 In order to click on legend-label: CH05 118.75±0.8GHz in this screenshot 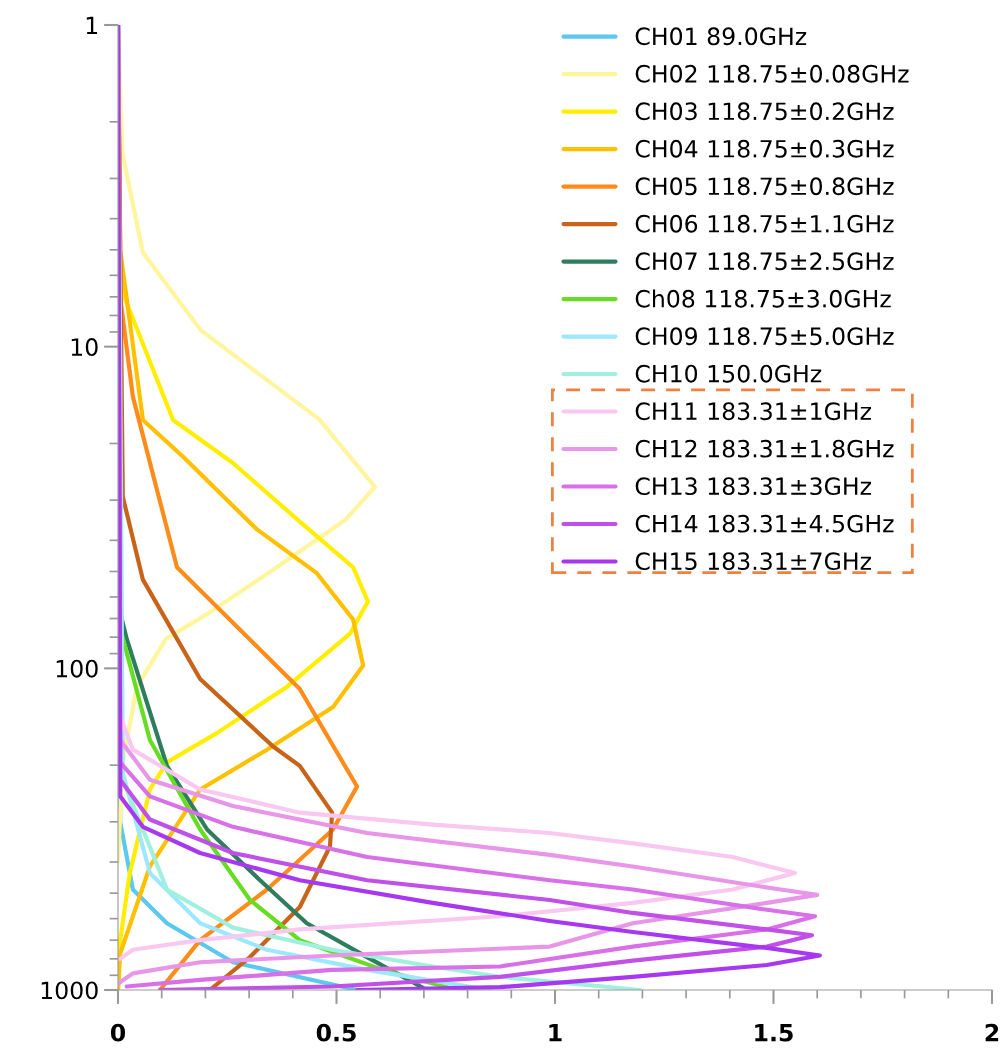, I will do `click(764, 186)`.